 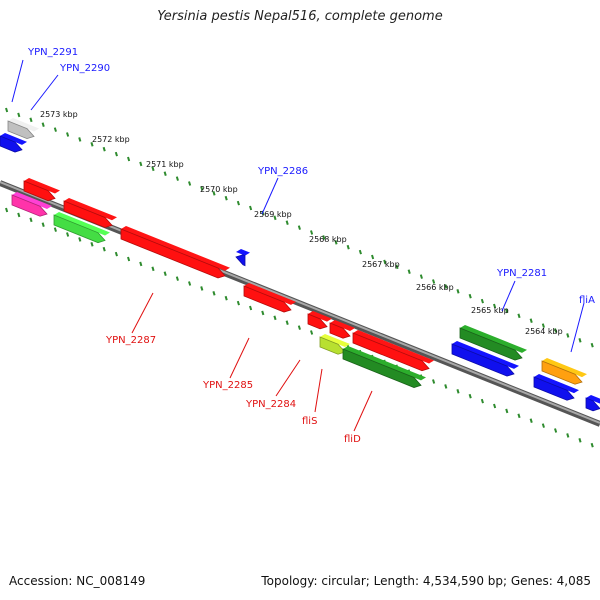 What do you see at coordinates (320, 316) in the screenshot?
I see `gene-ypn2284-top` at bounding box center [320, 316].